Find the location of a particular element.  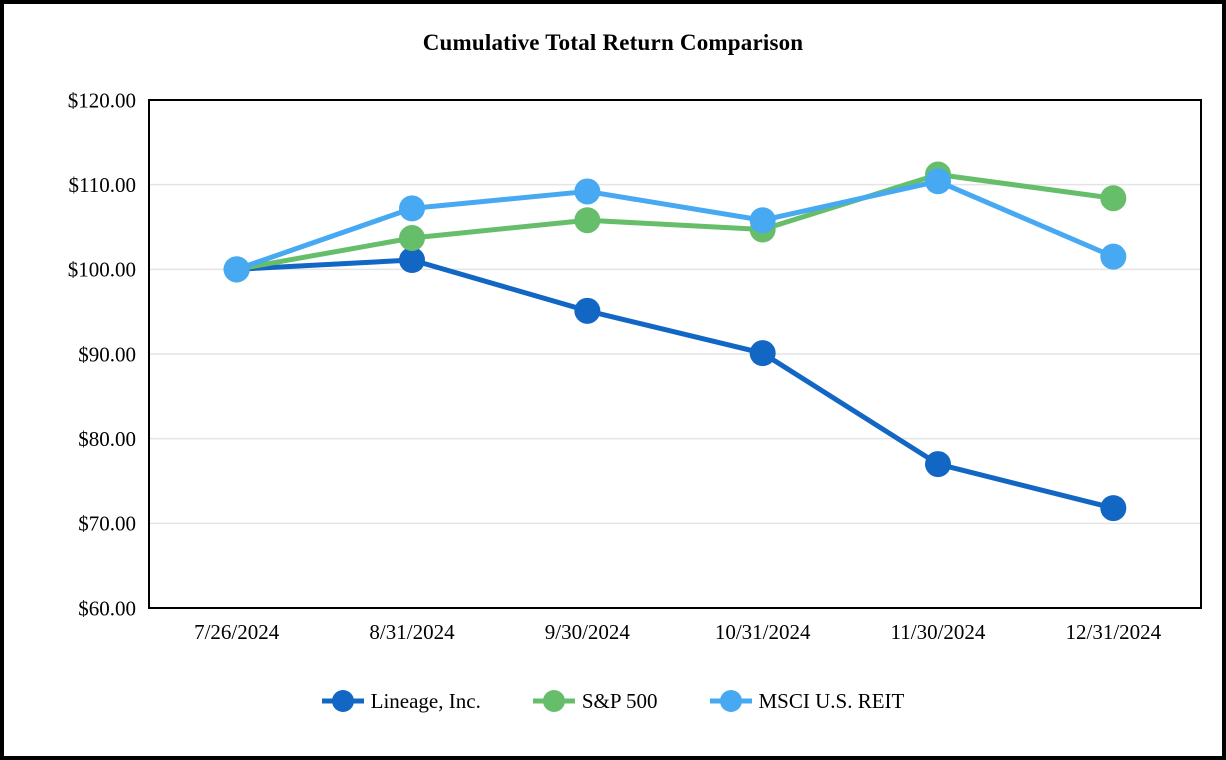

legend-marker-icon-msci-u-s-reit is located at coordinates (730, 701).